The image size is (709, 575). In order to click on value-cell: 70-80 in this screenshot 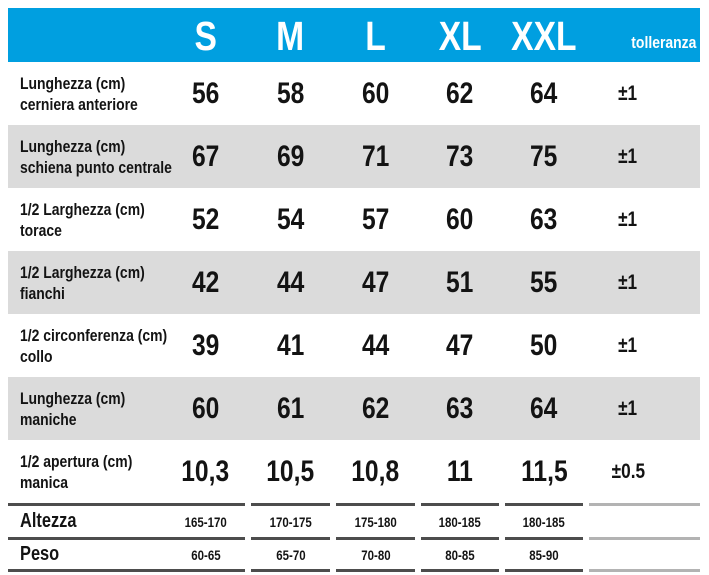, I will do `click(375, 554)`.